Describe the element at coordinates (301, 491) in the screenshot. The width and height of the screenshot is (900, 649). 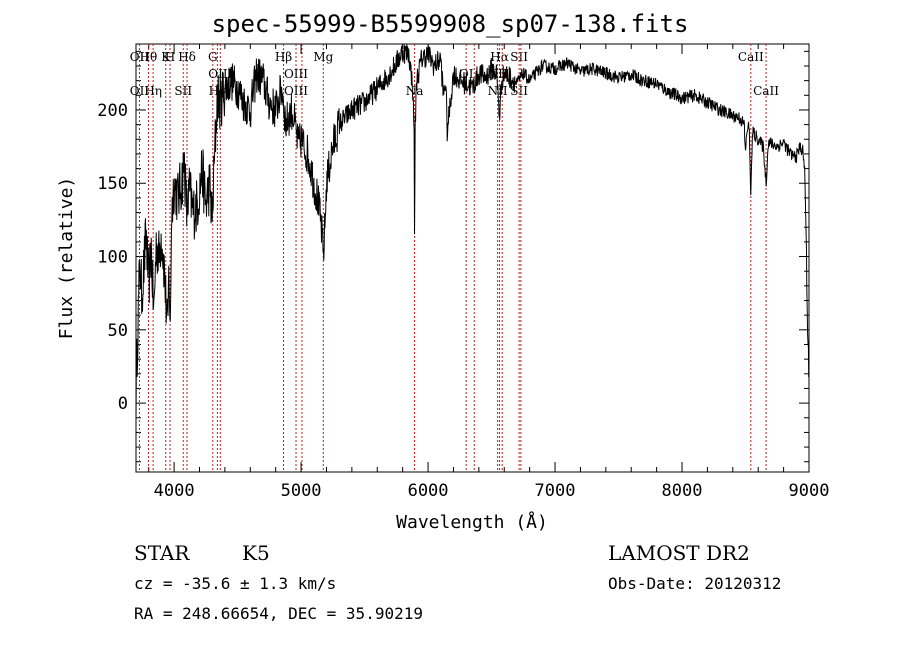
I see `x-tick-label: 5000` at that location.